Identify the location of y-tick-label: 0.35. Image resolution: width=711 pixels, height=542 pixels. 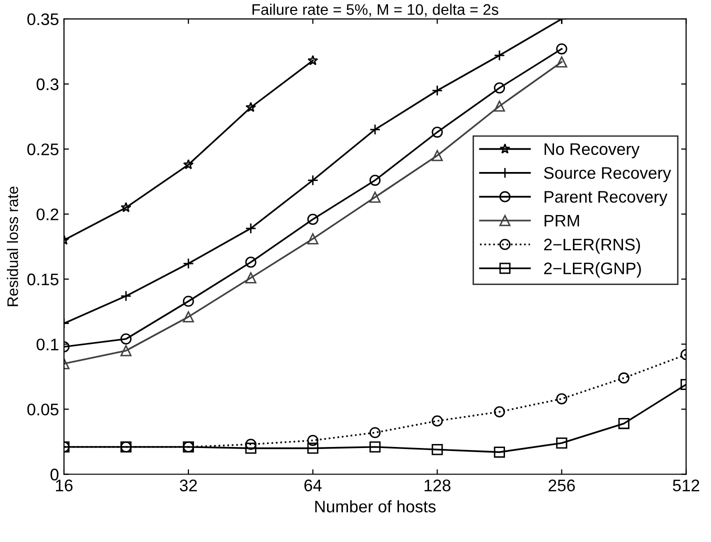
(42, 19).